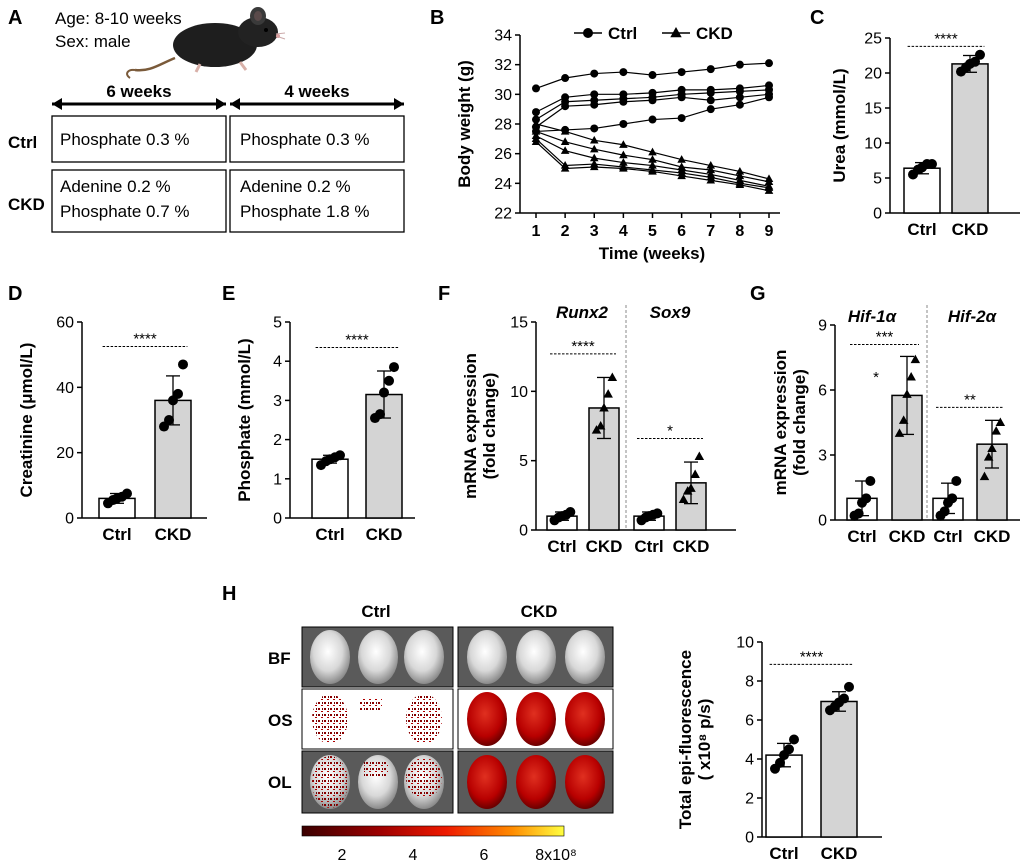  What do you see at coordinates (588, 33) in the screenshot?
I see `chart-b-legend-marker-ctrl` at bounding box center [588, 33].